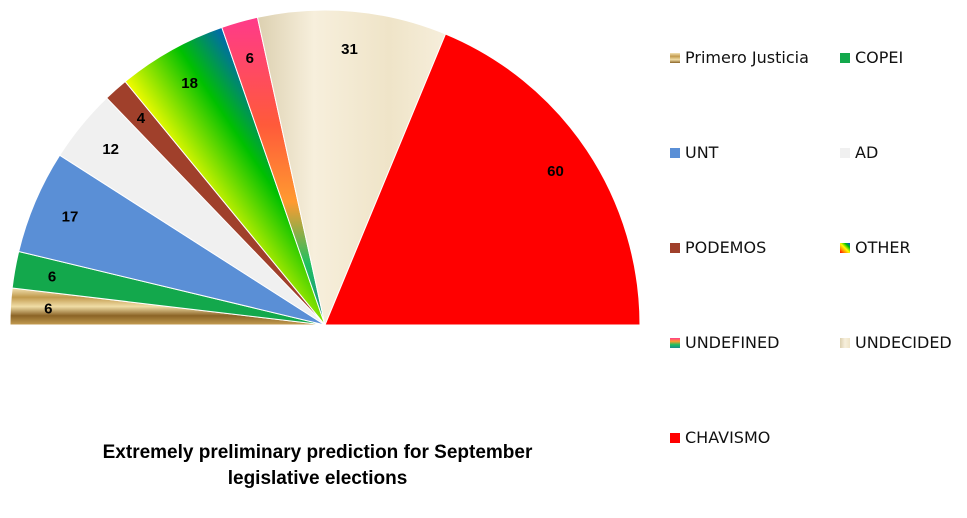 Image resolution: width=967 pixels, height=518 pixels. I want to click on slice-undecided, so click(351, 168).